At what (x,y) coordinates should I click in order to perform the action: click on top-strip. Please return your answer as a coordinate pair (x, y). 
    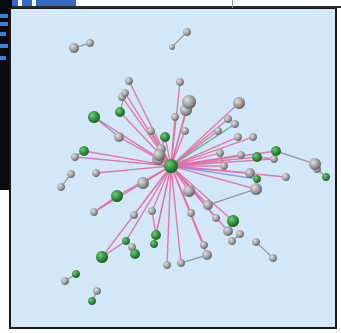
    Looking at the image, I should click on (170, 4).